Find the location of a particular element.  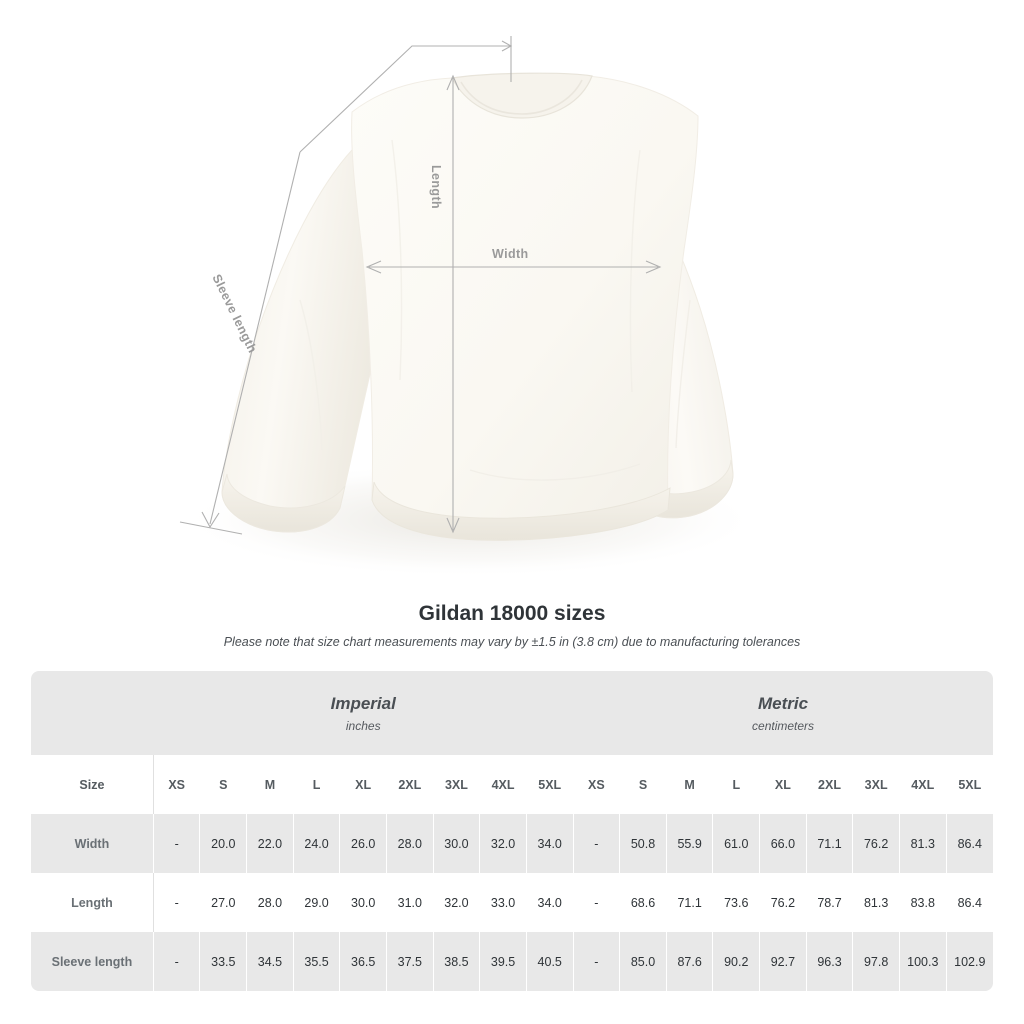

sleeve-imperial-xl: 36.5 is located at coordinates (363, 961).